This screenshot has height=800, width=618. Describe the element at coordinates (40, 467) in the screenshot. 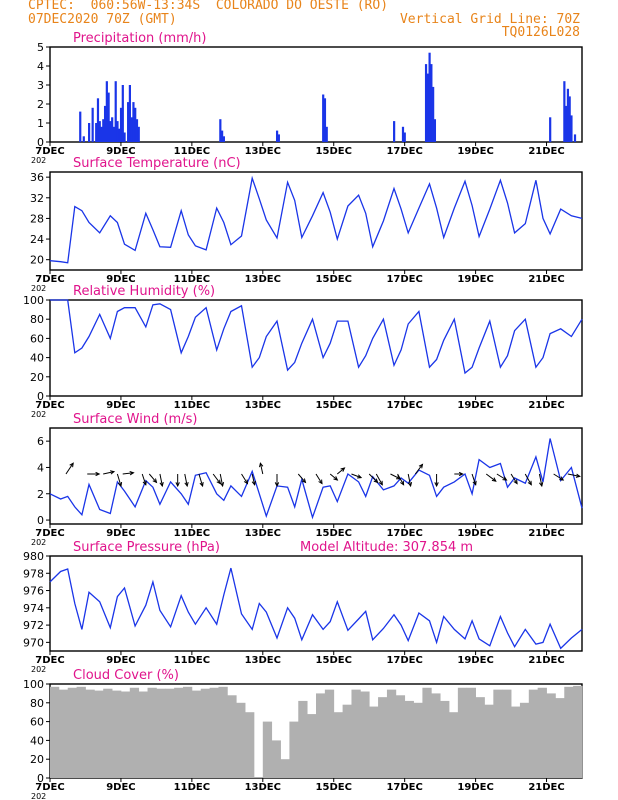

I see `y-tick-label: 4` at that location.